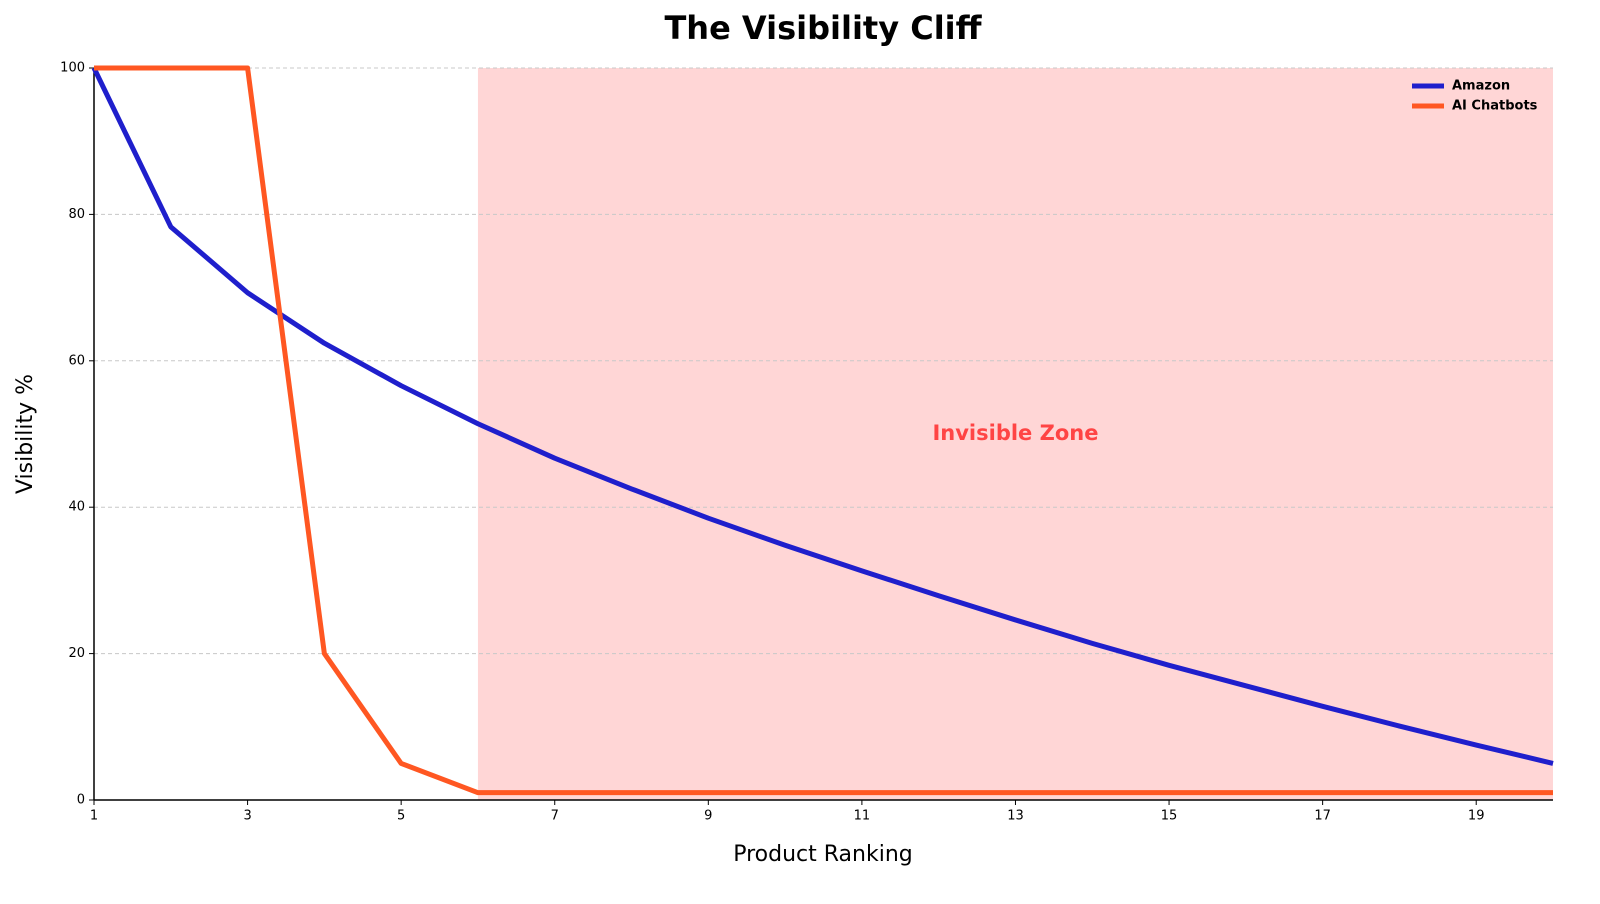 The image size is (1600, 904). Describe the element at coordinates (1481, 86) in the screenshot. I see `legend-label: Amazon` at that location.